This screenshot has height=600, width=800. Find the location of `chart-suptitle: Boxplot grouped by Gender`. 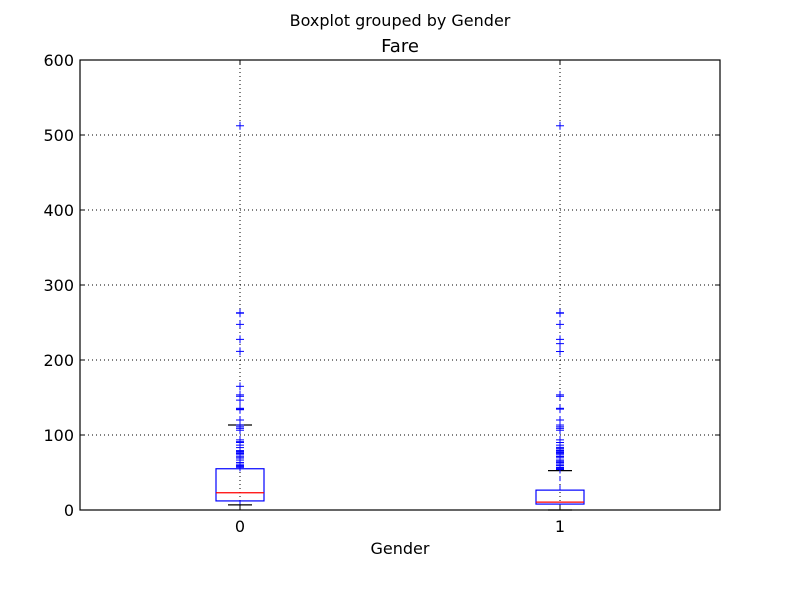

chart-suptitle: Boxplot grouped by Gender is located at coordinates (400, 20).